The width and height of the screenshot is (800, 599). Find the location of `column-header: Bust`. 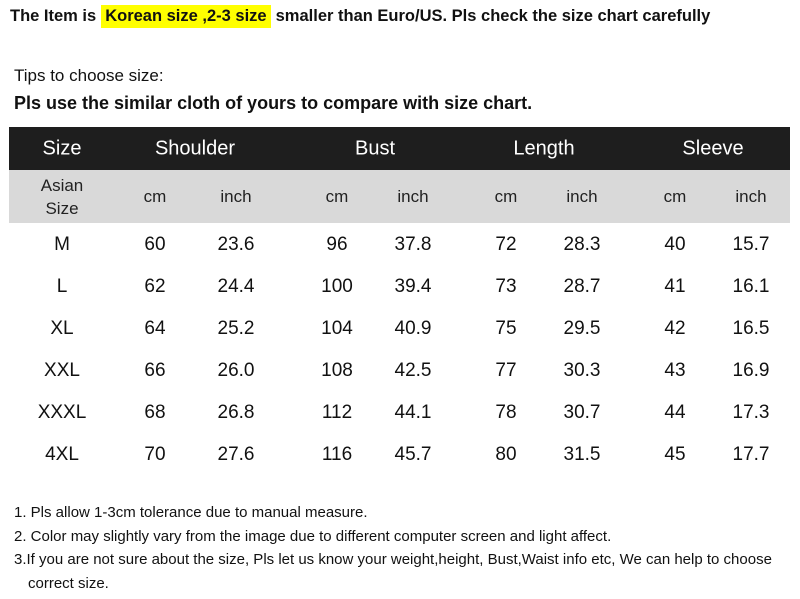

column-header: Bust is located at coordinates (375, 148).